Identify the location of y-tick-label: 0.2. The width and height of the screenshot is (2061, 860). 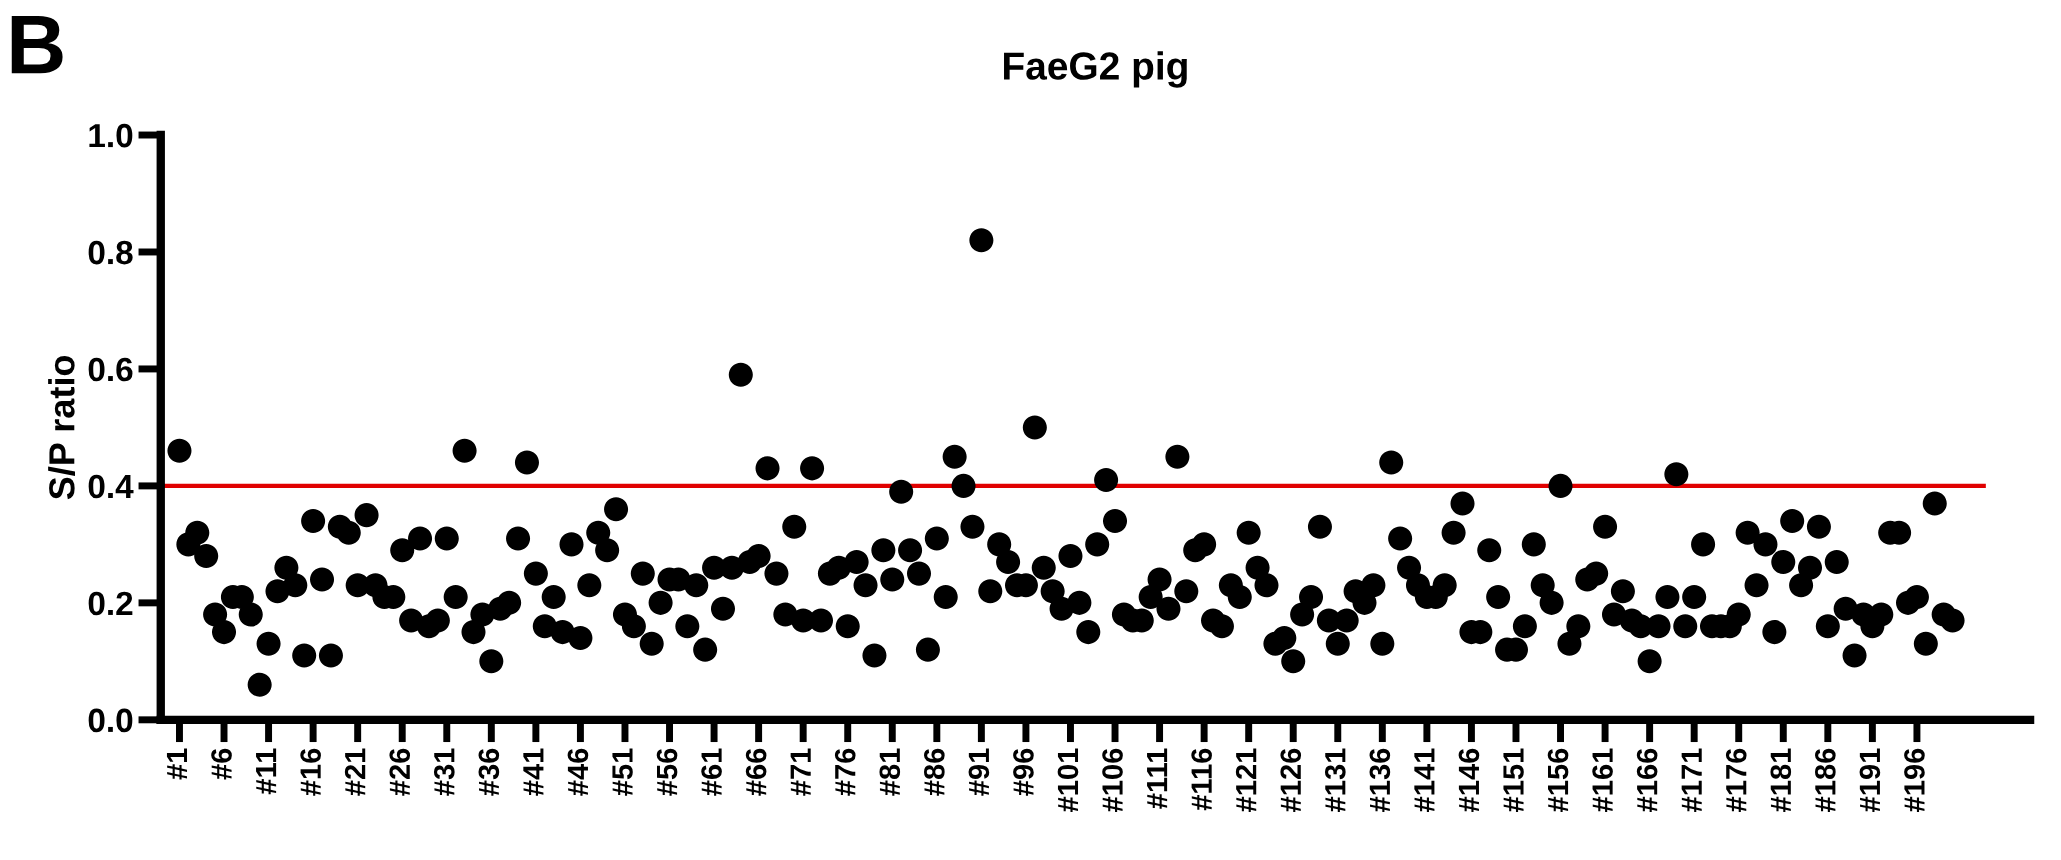
(110, 603).